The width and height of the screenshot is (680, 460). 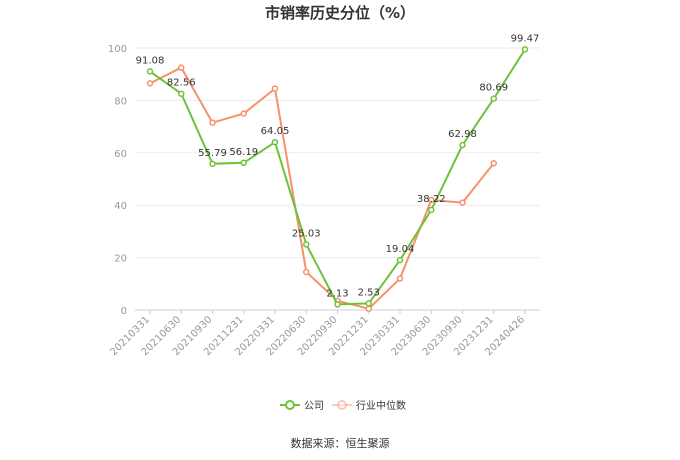 I want to click on legend-item-industry: 行业中位数, so click(x=369, y=405).